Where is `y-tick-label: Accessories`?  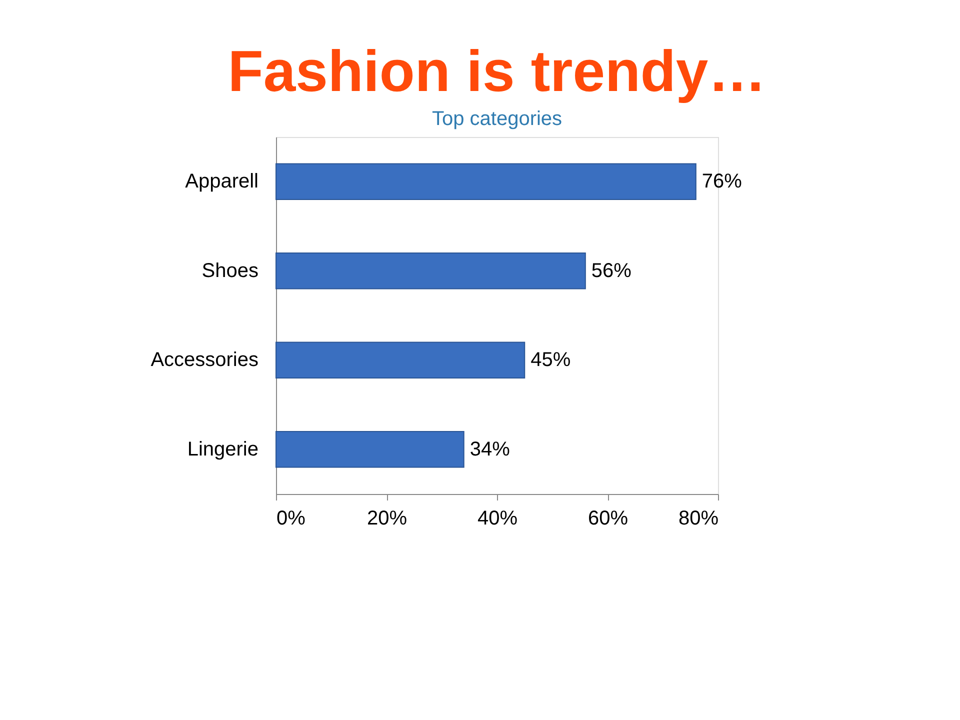 y-tick-label: Accessories is located at coordinates (204, 360).